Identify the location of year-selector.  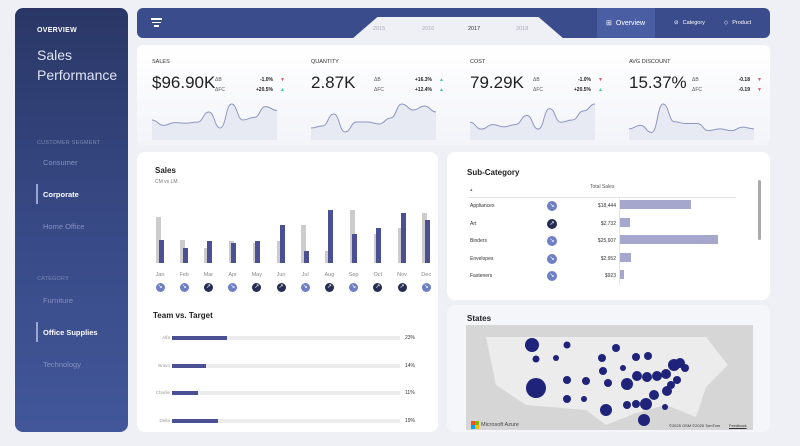
(458, 27).